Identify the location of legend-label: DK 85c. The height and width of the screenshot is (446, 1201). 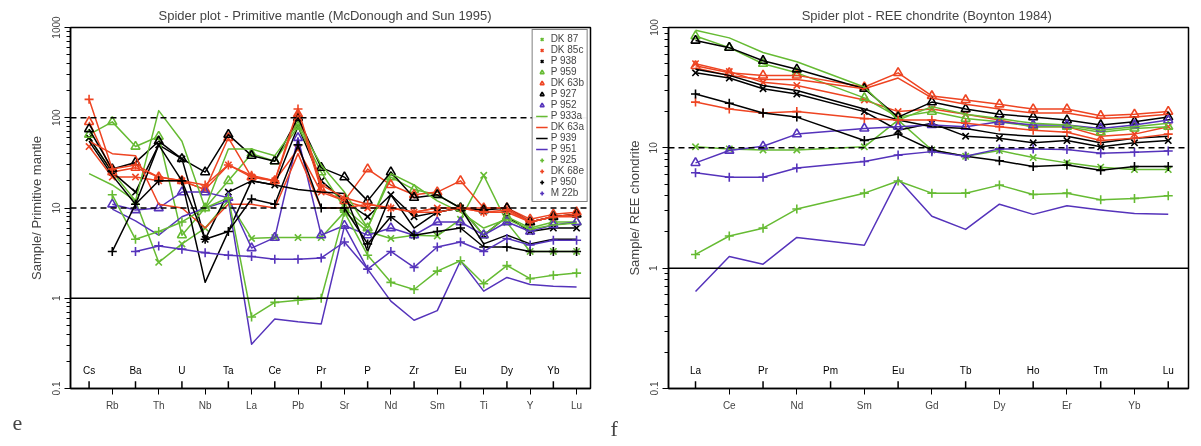
(567, 49).